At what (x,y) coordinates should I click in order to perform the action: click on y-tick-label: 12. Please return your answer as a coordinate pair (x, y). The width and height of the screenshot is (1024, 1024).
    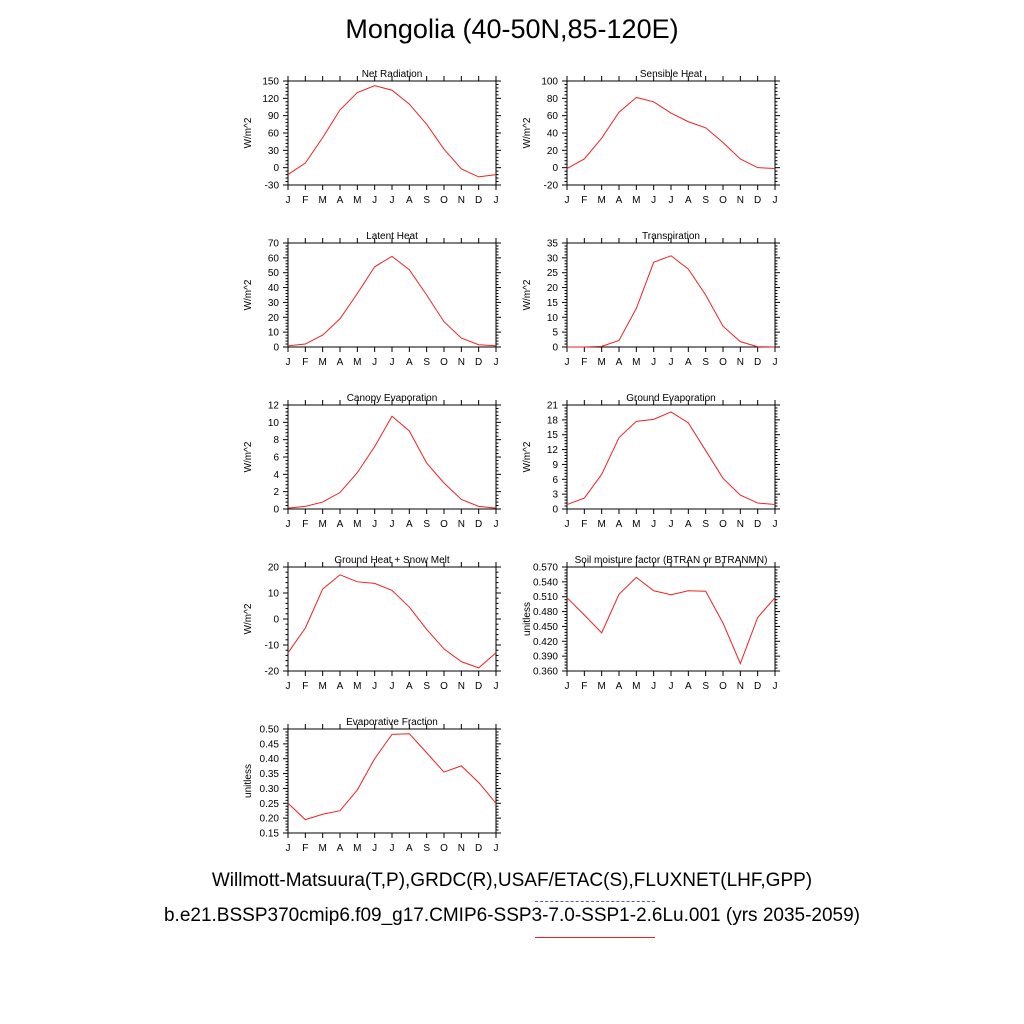
    Looking at the image, I should click on (274, 406).